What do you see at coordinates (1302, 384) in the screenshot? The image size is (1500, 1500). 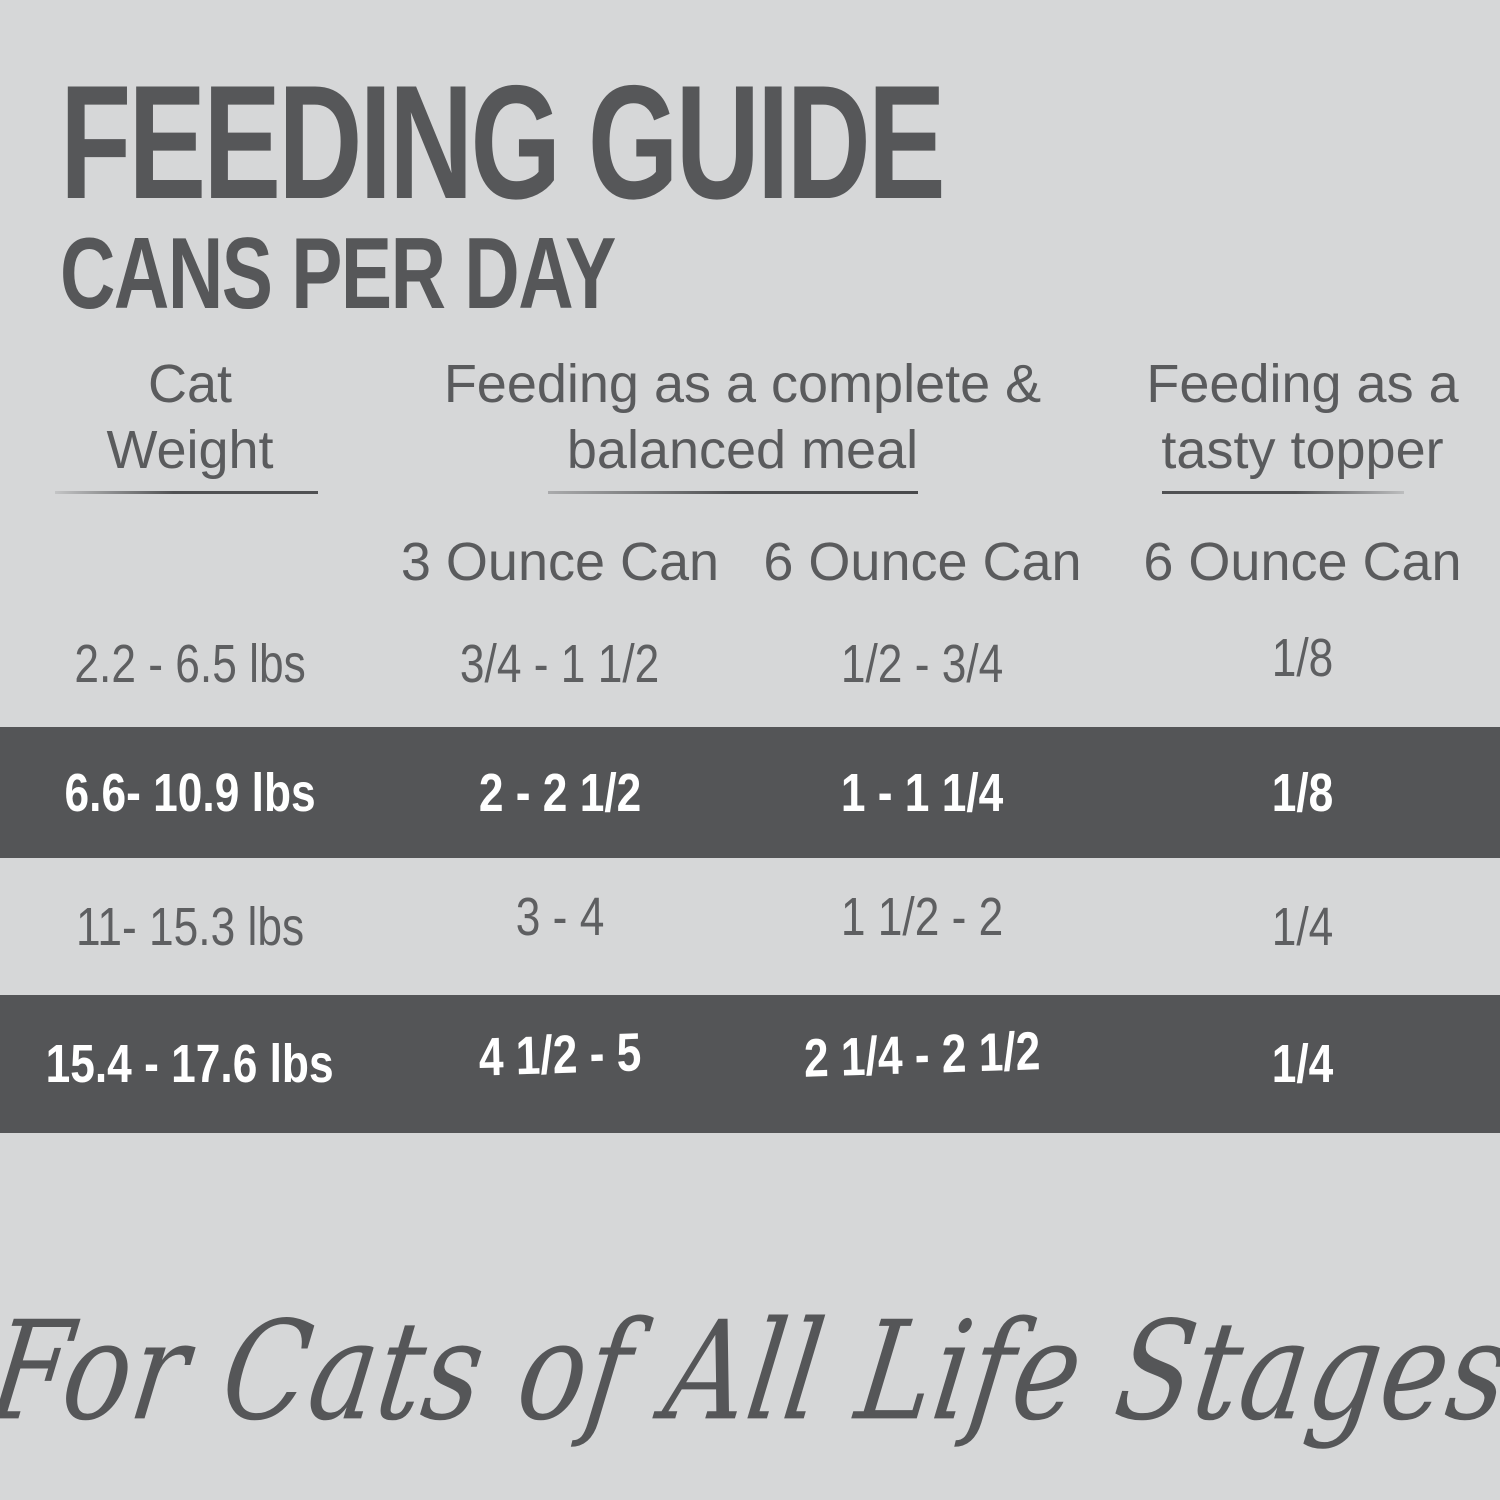 I see `column-group-label-line: Feeding as a` at bounding box center [1302, 384].